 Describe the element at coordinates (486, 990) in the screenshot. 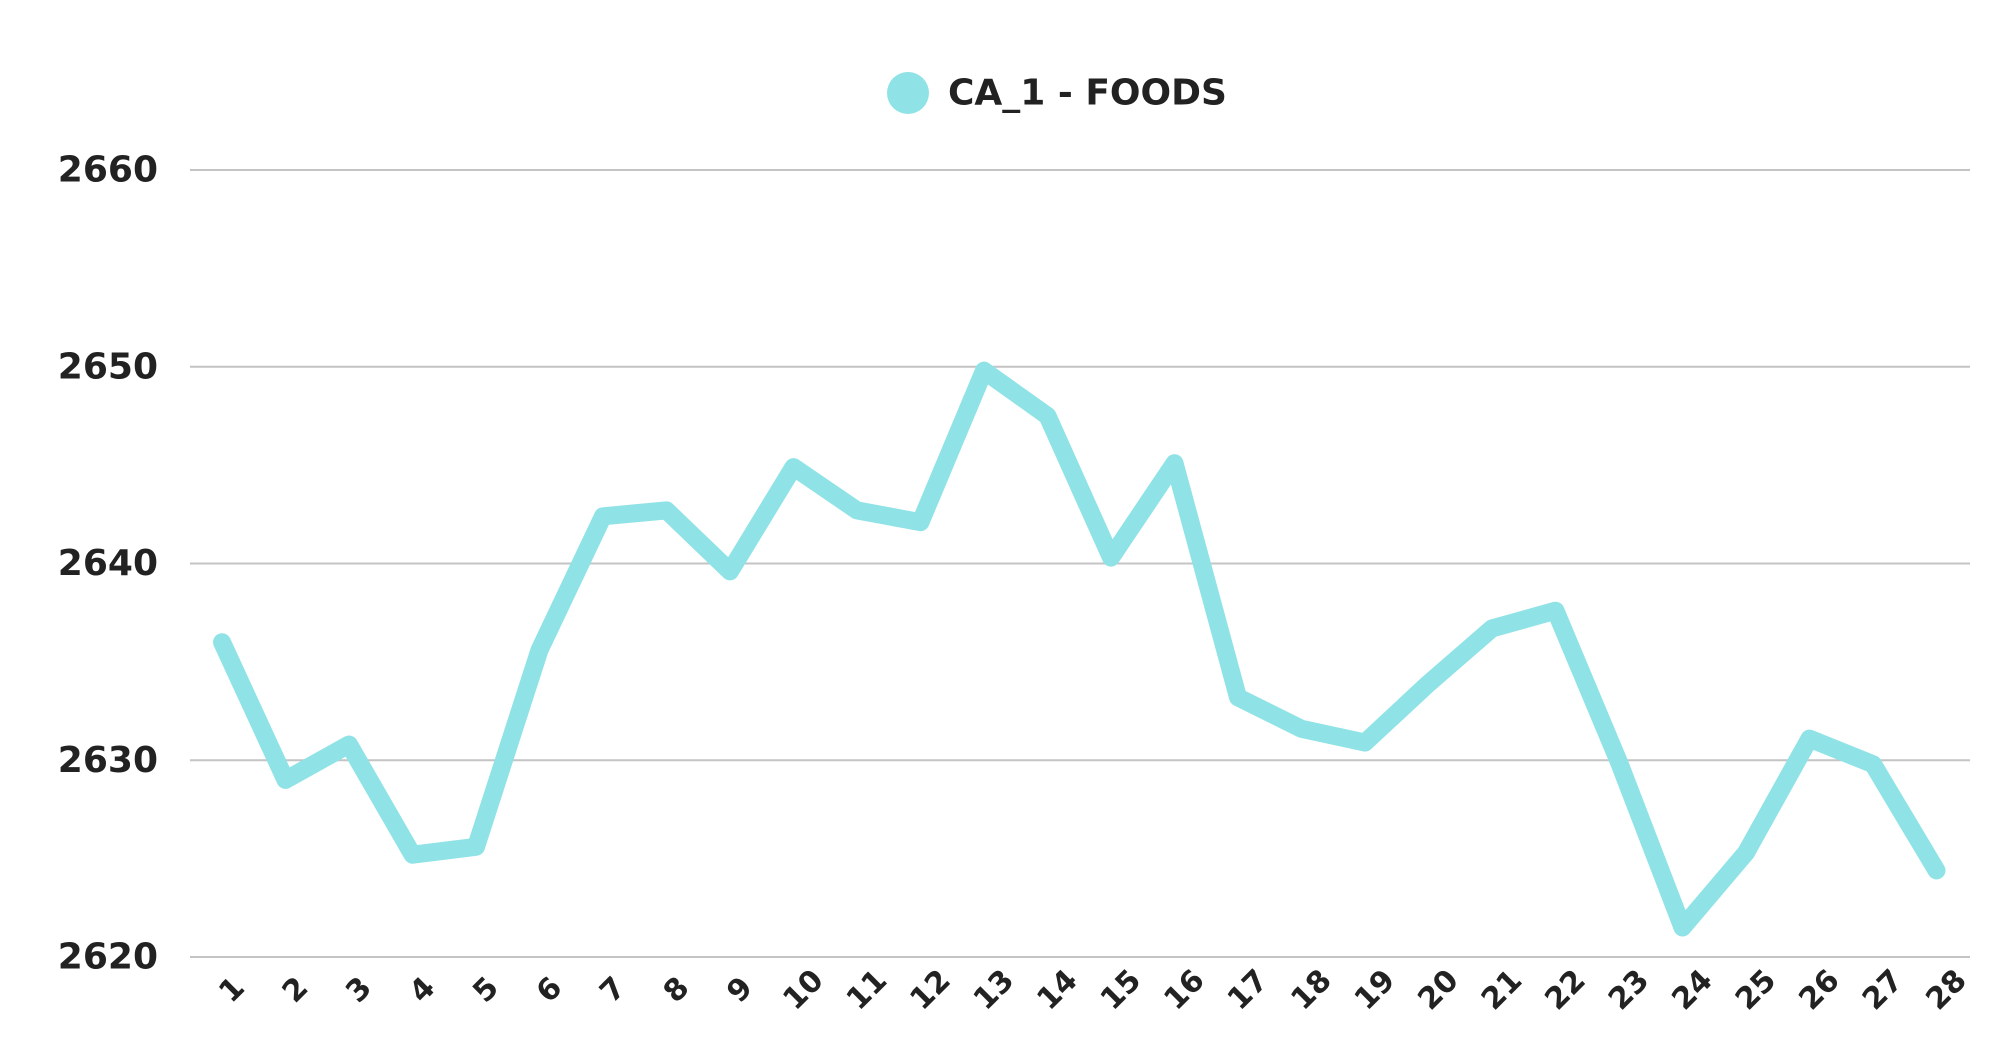

I see `x-tick-label: 5` at that location.